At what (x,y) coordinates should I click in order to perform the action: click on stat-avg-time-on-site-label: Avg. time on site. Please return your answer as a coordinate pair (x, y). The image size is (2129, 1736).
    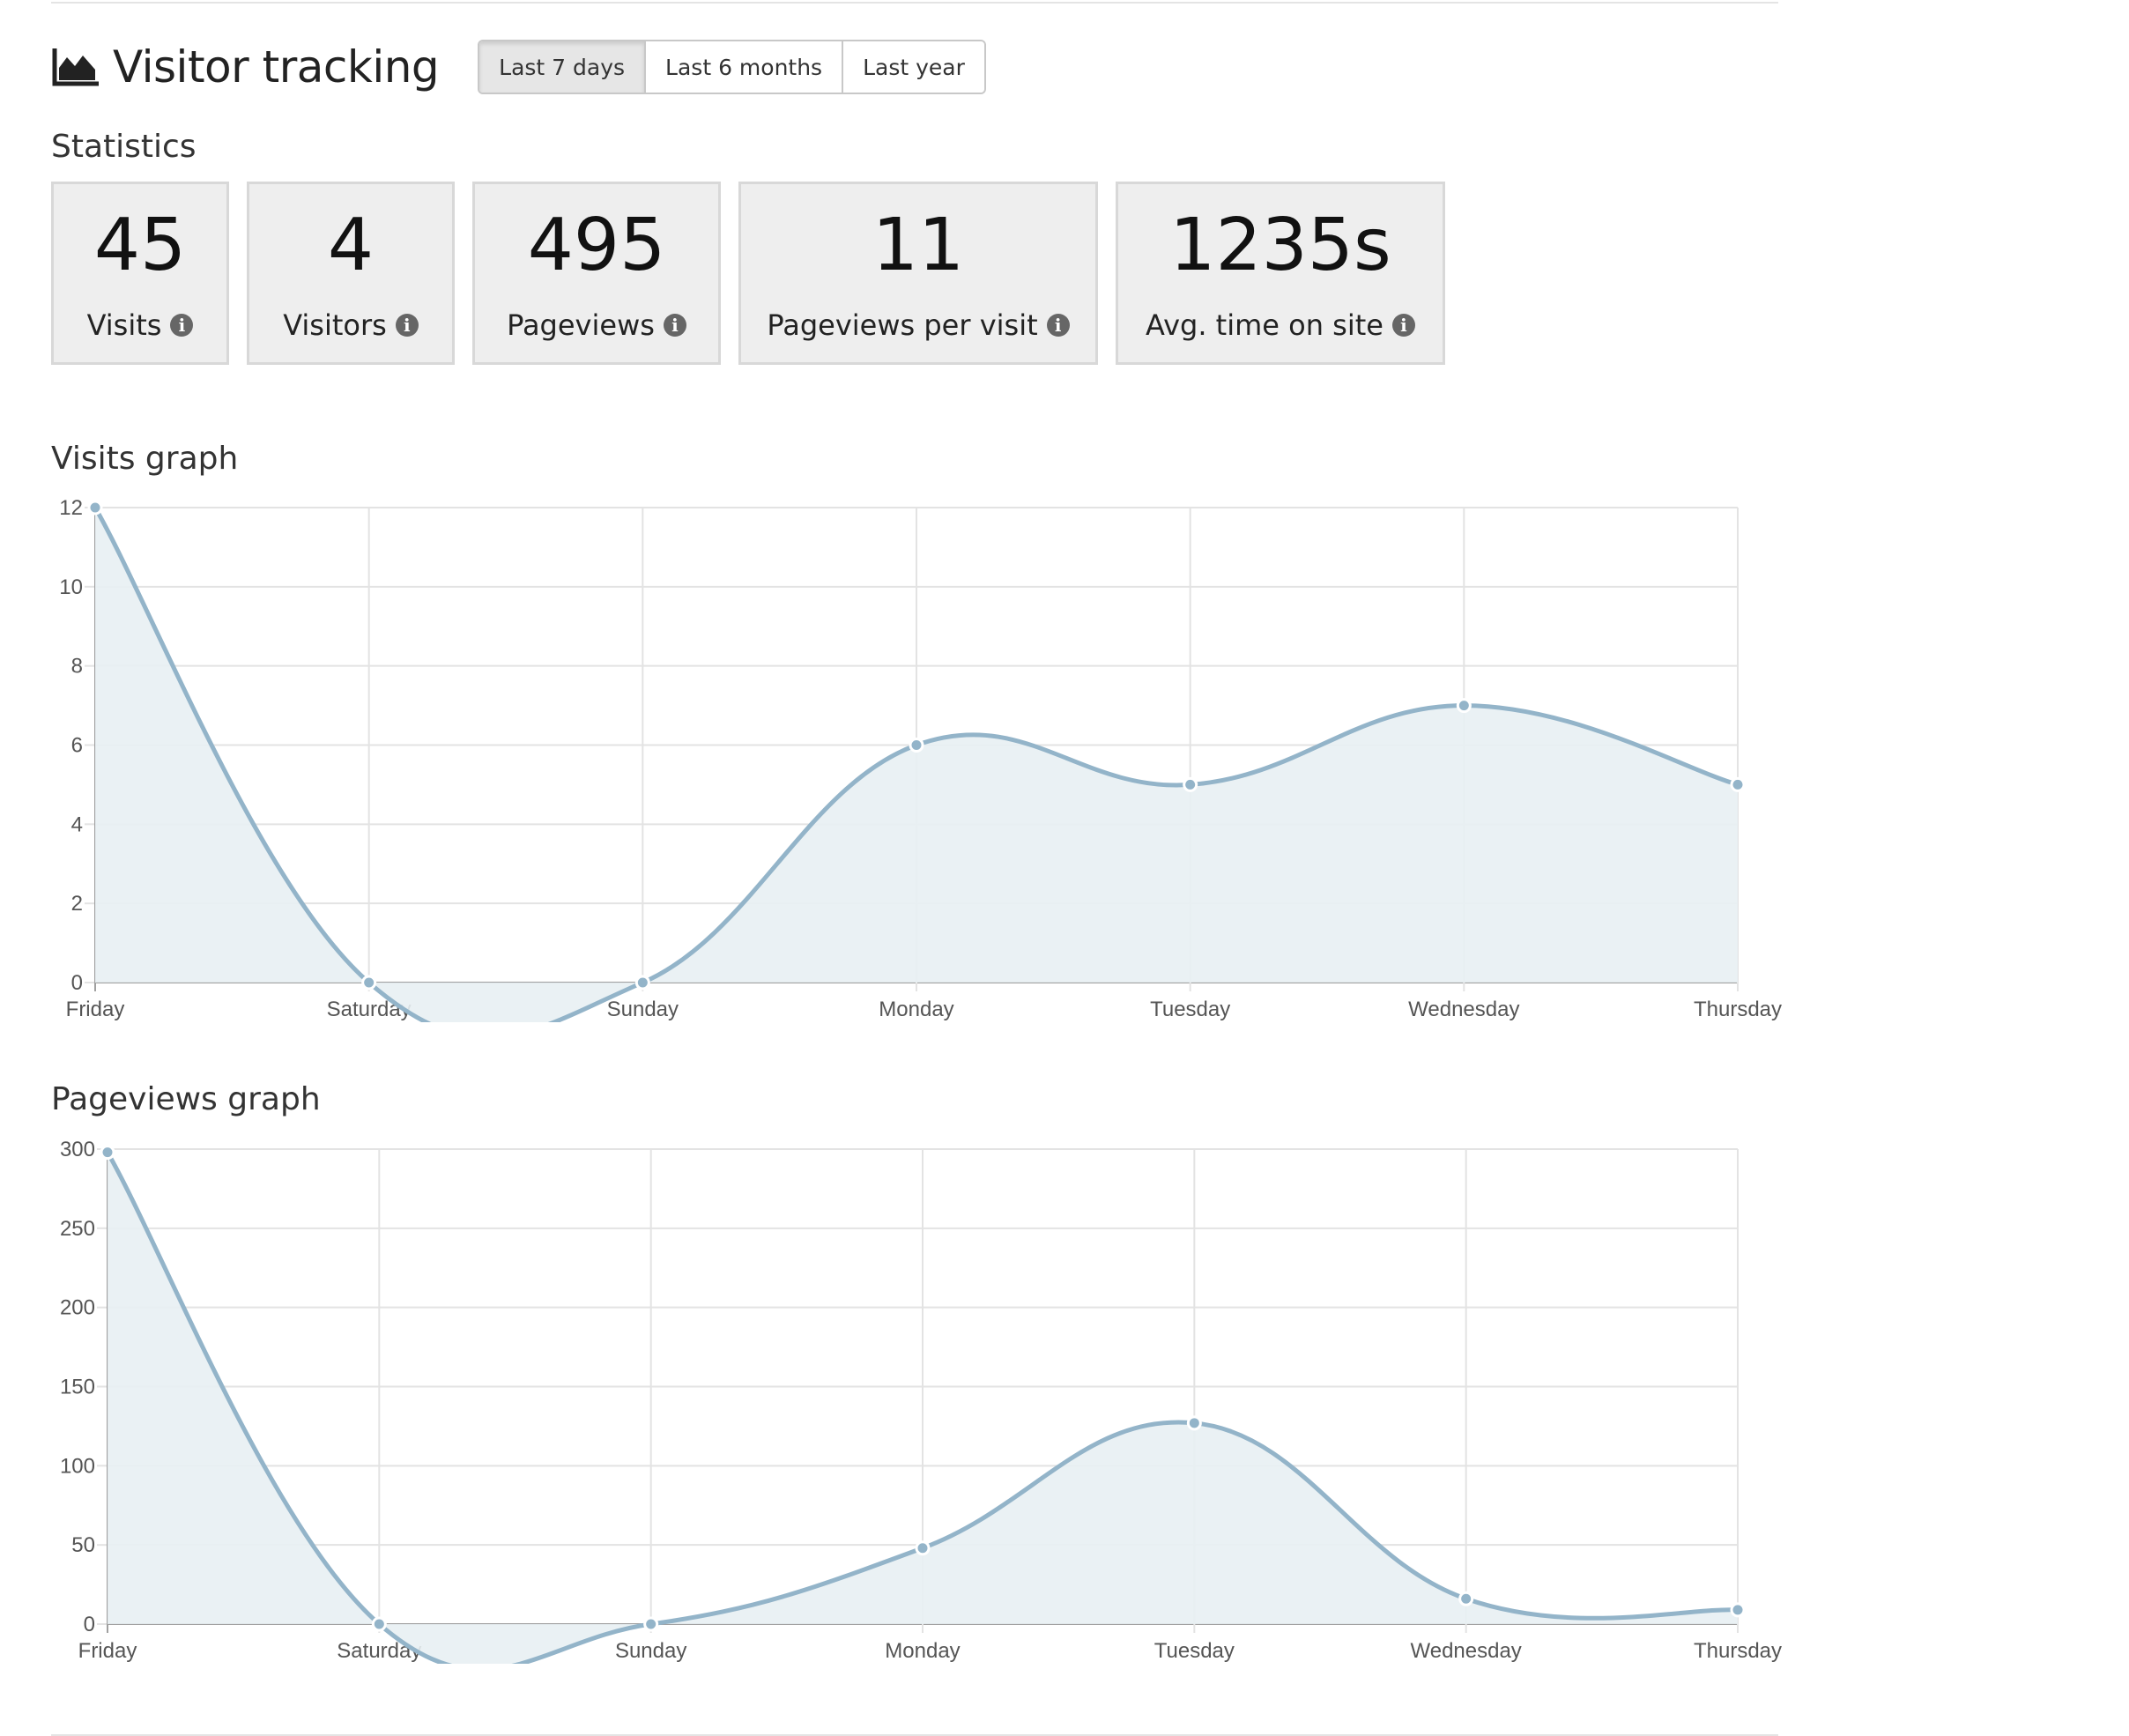
    Looking at the image, I should click on (1264, 325).